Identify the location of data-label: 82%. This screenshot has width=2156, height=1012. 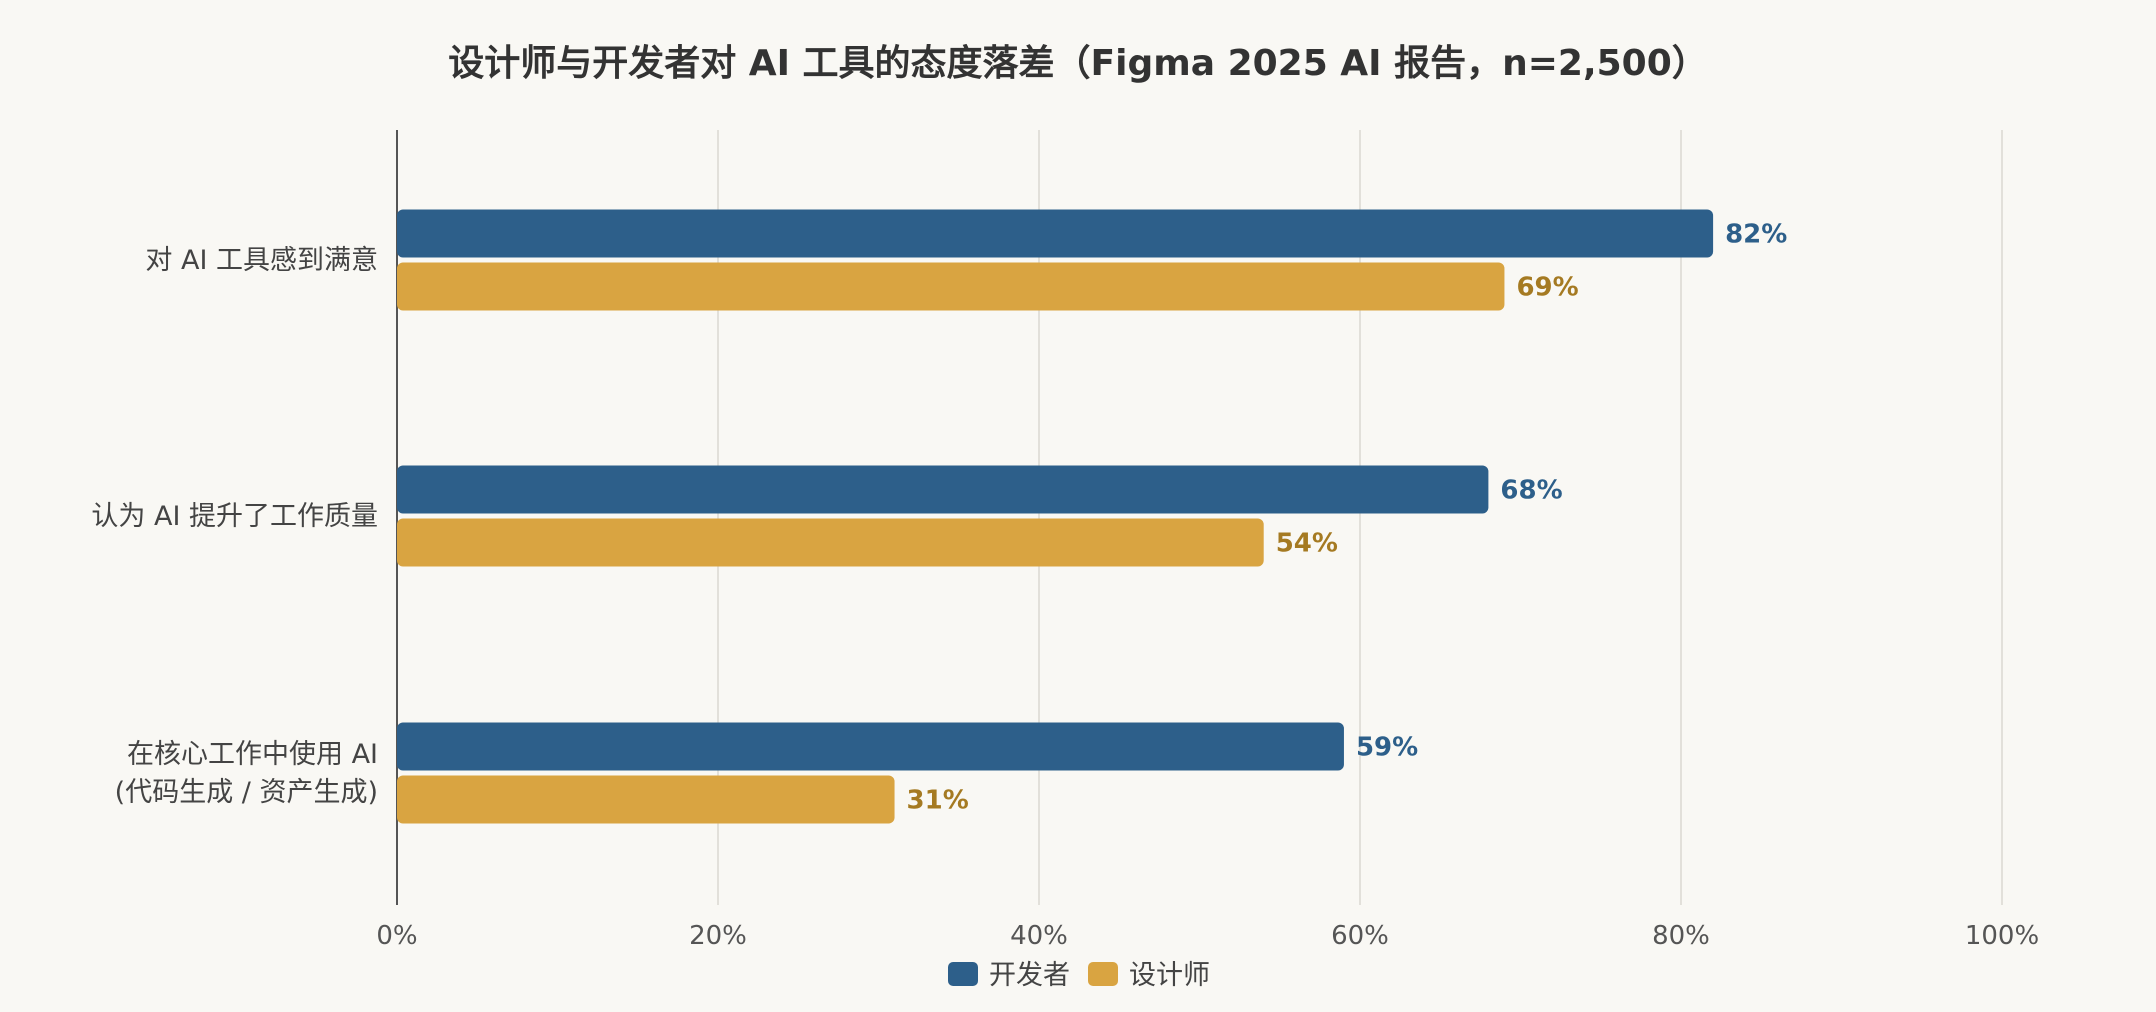
(1756, 235).